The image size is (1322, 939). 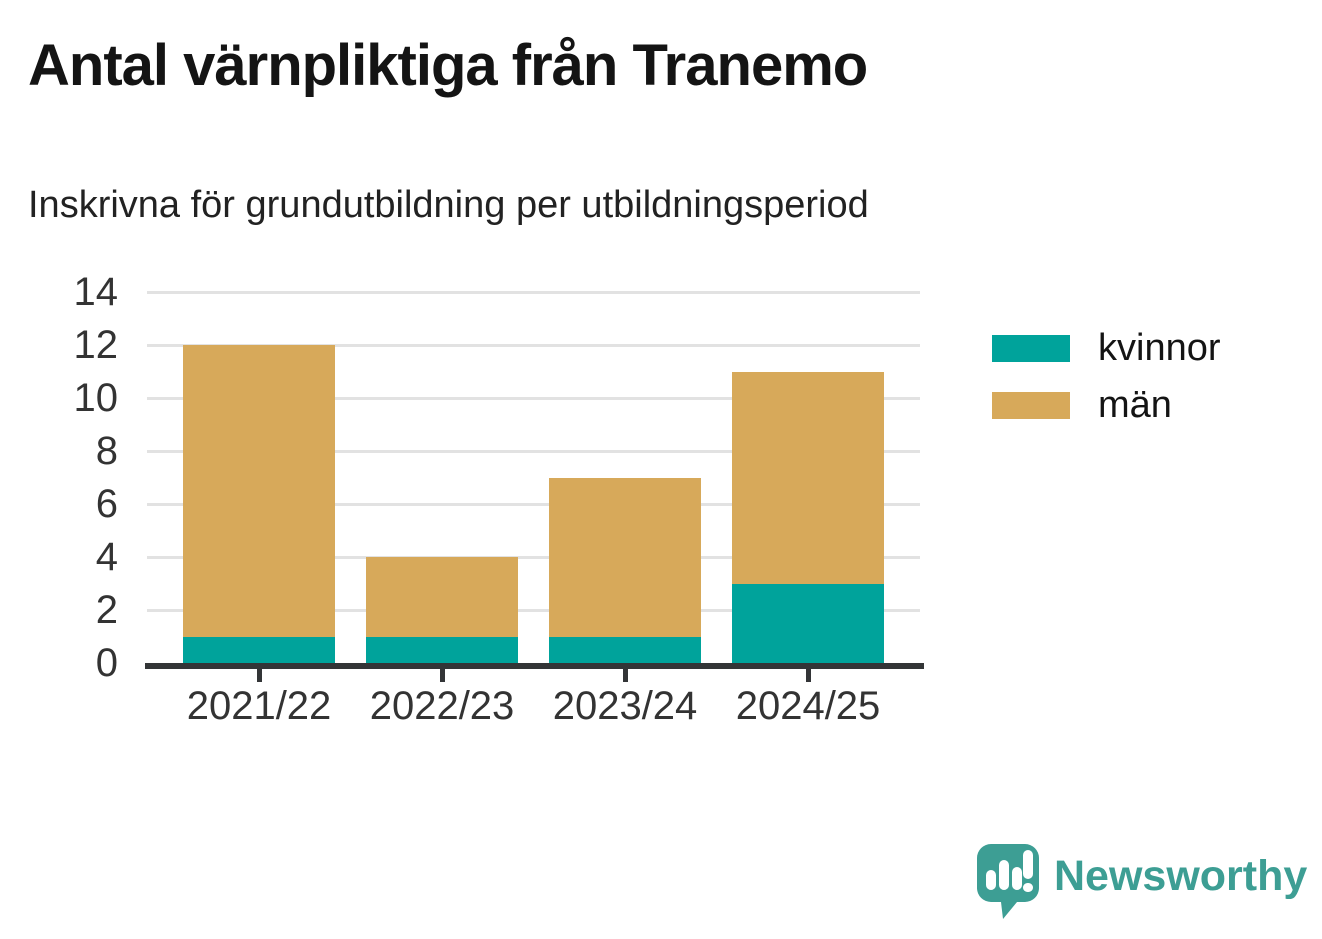 What do you see at coordinates (259, 706) in the screenshot?
I see `x-axis-label-2021/22: 2021/22` at bounding box center [259, 706].